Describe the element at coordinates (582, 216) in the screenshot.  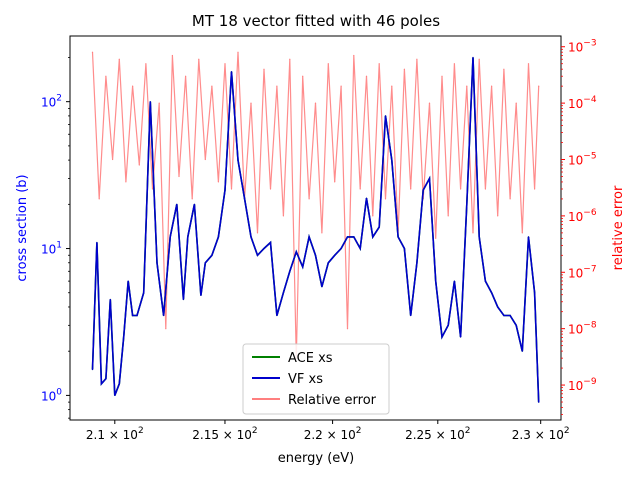
I see `y-right-tick-label: 10⁻⁶` at that location.